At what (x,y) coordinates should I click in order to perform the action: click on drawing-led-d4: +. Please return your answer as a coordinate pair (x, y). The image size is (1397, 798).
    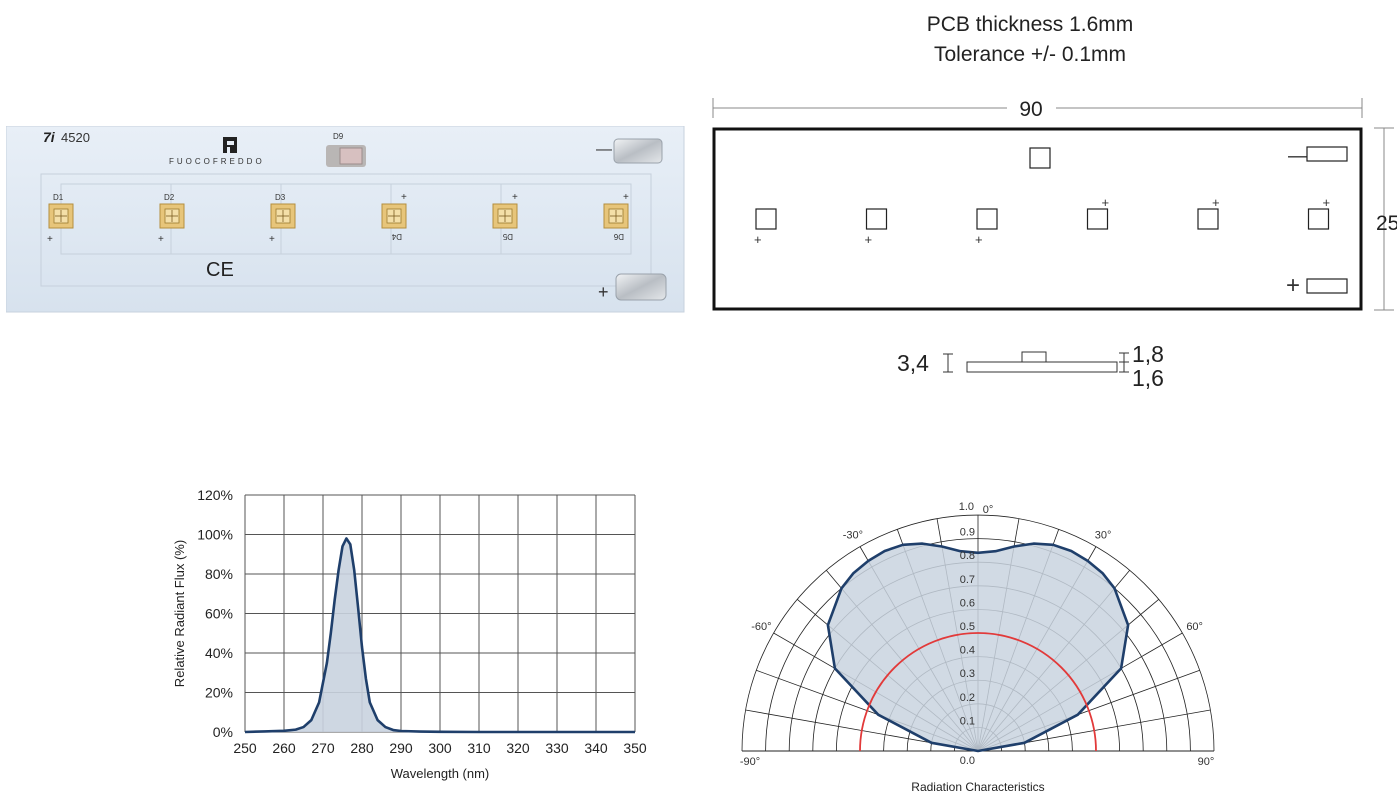
    Looking at the image, I should click on (1098, 212).